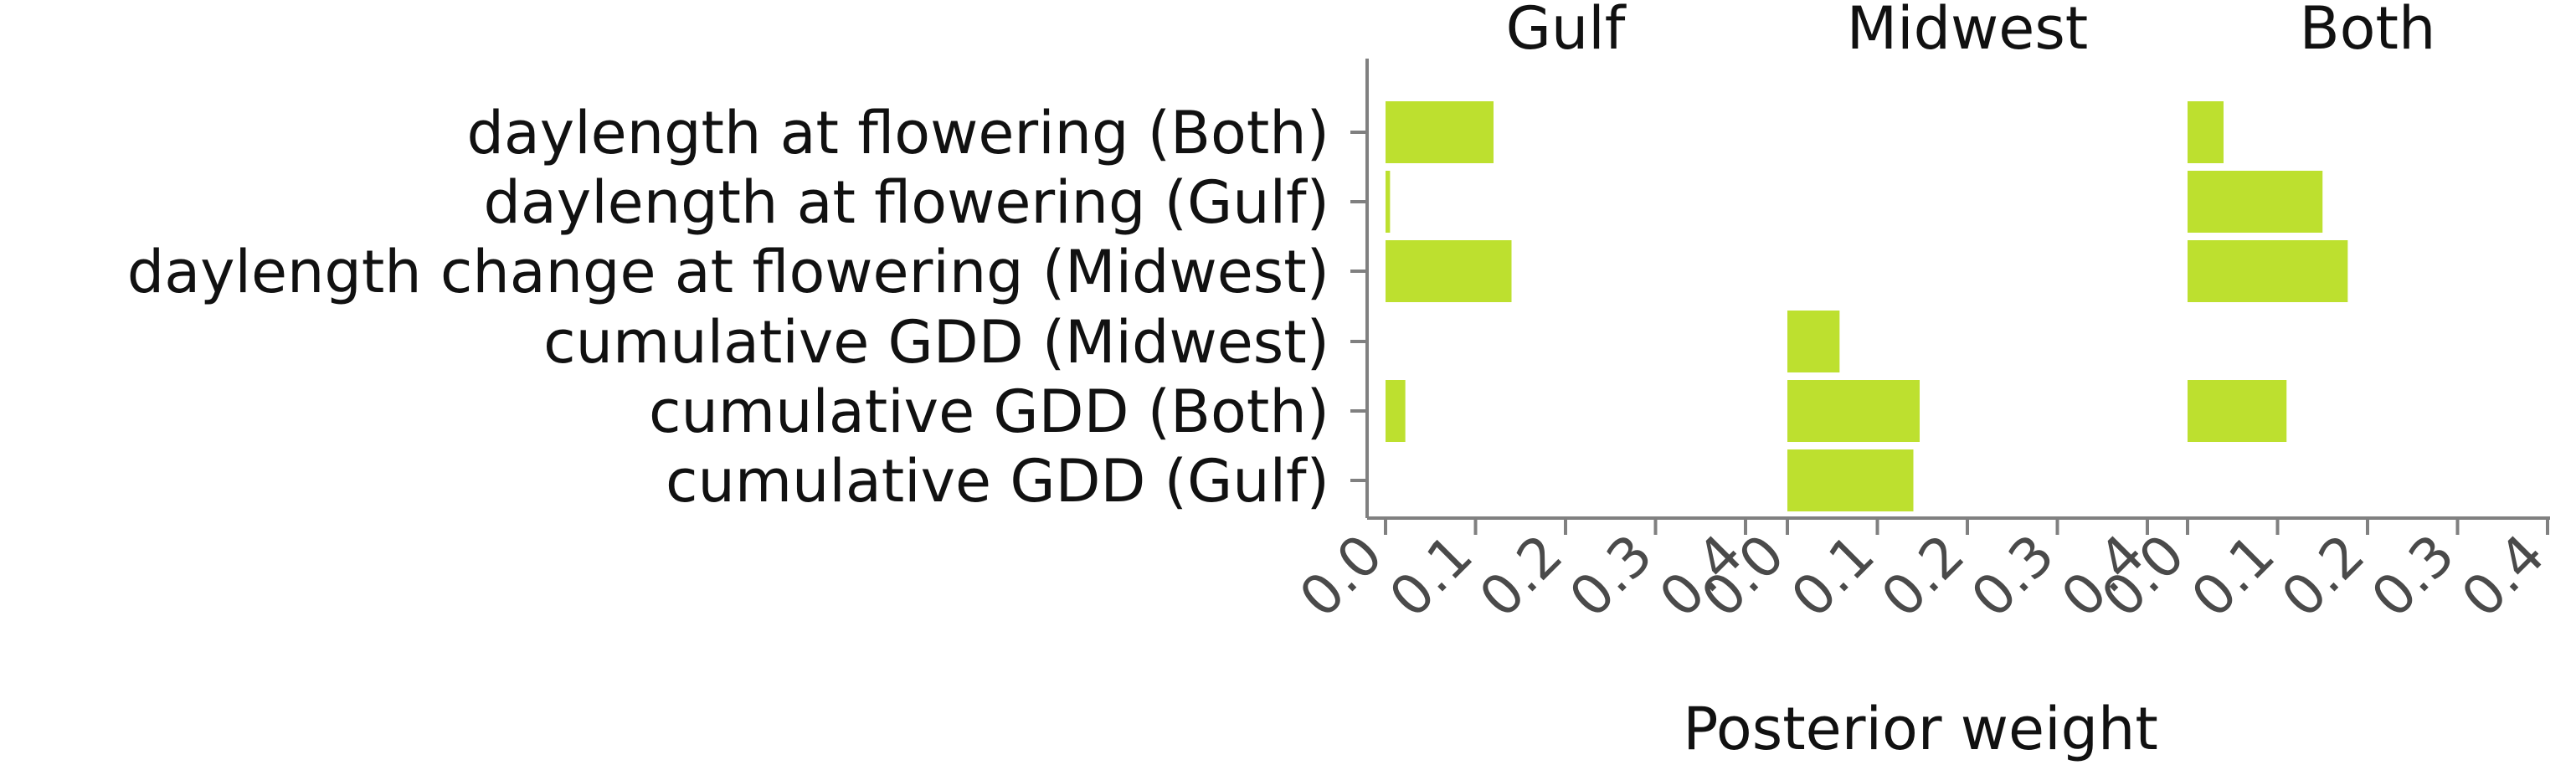 The height and width of the screenshot is (765, 2576). I want to click on y-tick-label: daylength at flowering (Gulf), so click(906, 202).